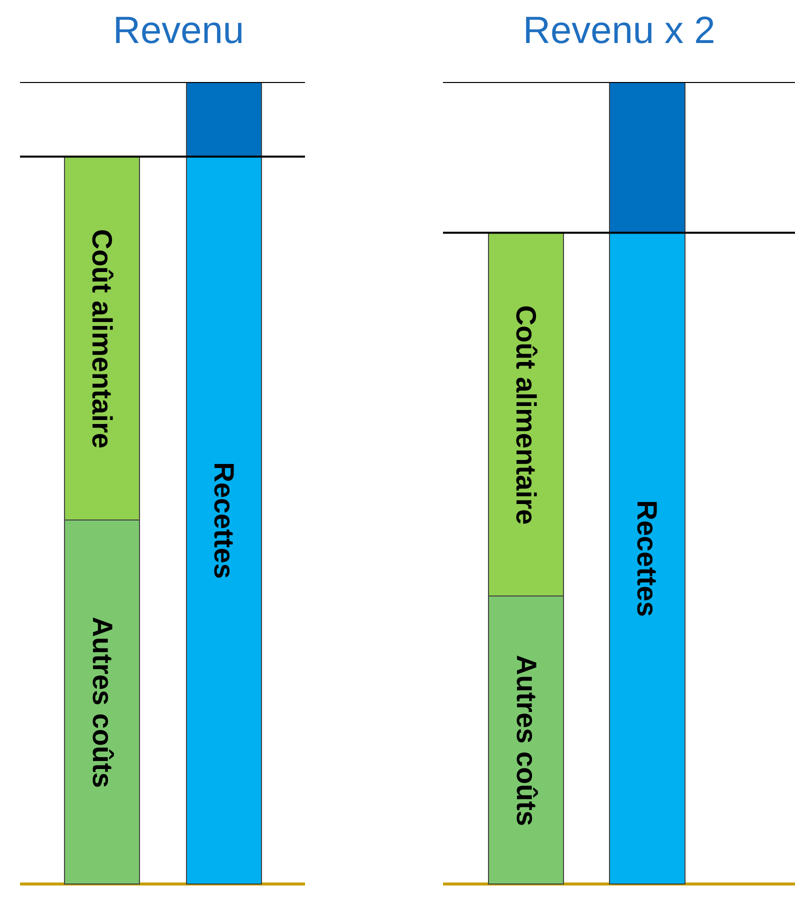 This screenshot has height=912, width=795. I want to click on chart-title: Revenu x 2, so click(619, 31).